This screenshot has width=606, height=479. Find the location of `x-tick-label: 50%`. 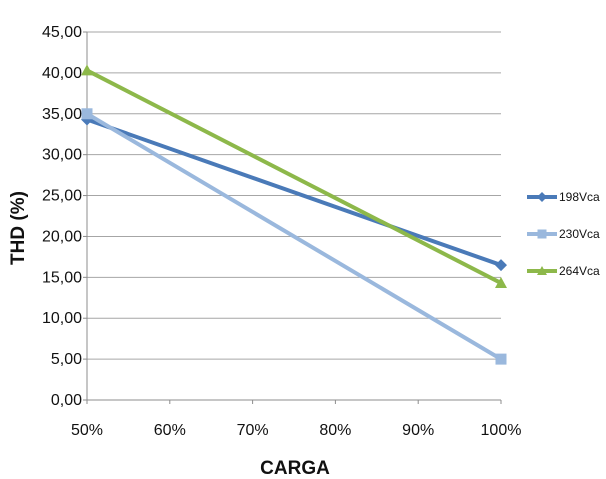

x-tick-label: 50% is located at coordinates (87, 430).